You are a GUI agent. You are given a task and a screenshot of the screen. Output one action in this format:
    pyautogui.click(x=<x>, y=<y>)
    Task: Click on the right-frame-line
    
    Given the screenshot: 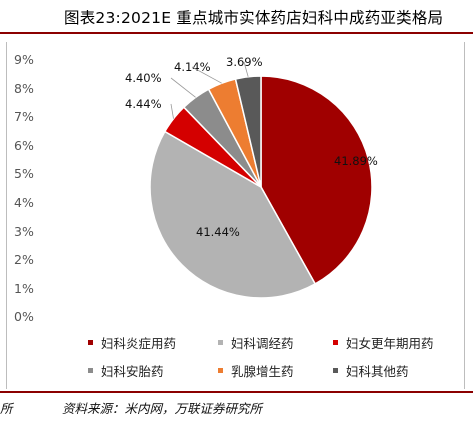 What is the action you would take?
    pyautogui.click(x=464, y=215)
    